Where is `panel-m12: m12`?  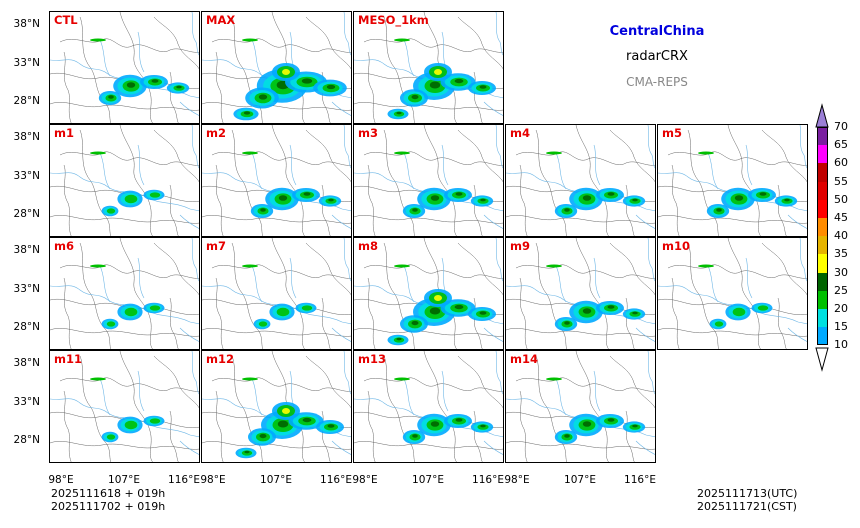 panel-m12: m12 is located at coordinates (276, 406).